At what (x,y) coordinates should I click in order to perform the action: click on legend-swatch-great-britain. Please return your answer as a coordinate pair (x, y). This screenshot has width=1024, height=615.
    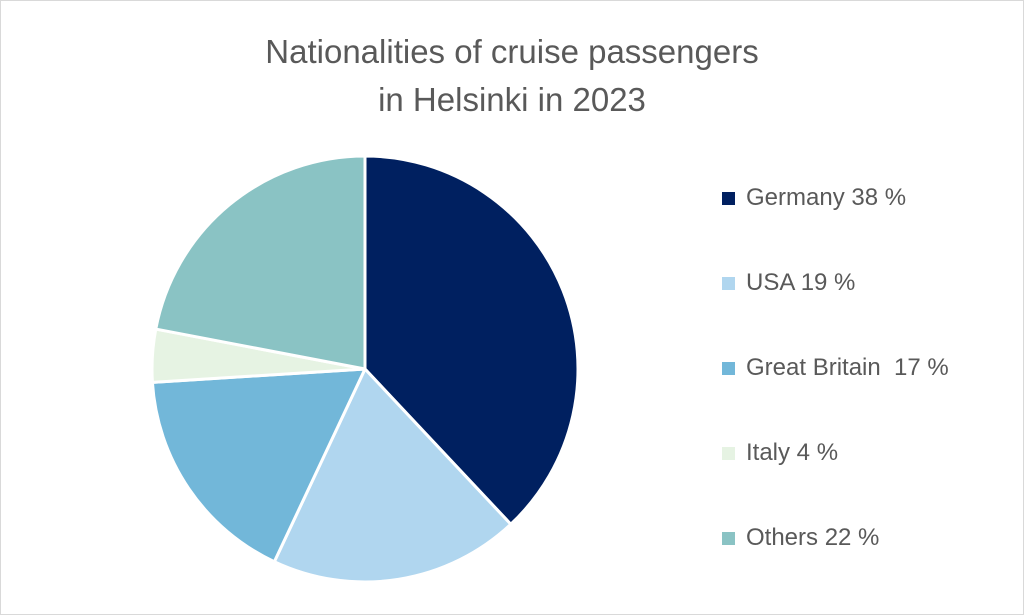
    Looking at the image, I should click on (728, 368).